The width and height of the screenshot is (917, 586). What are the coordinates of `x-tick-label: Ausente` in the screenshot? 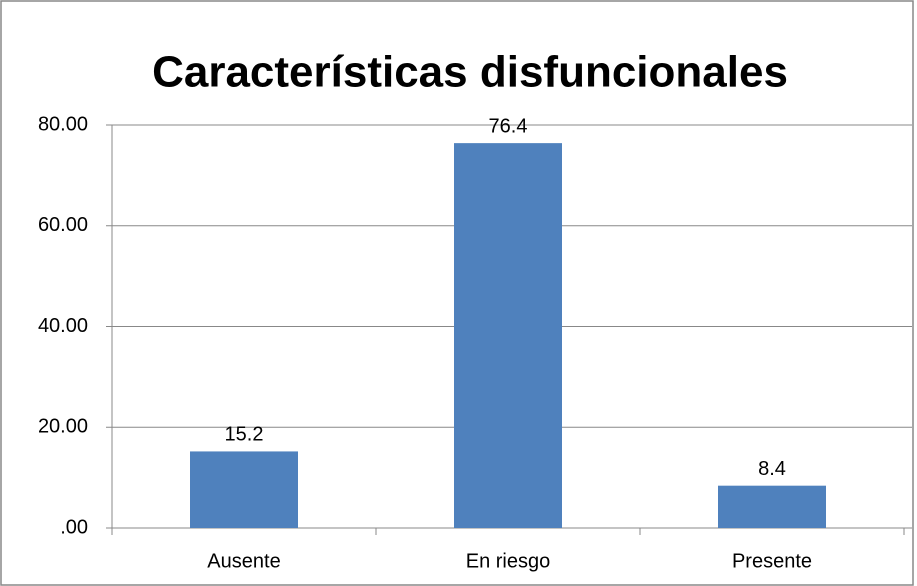 It's located at (243, 561).